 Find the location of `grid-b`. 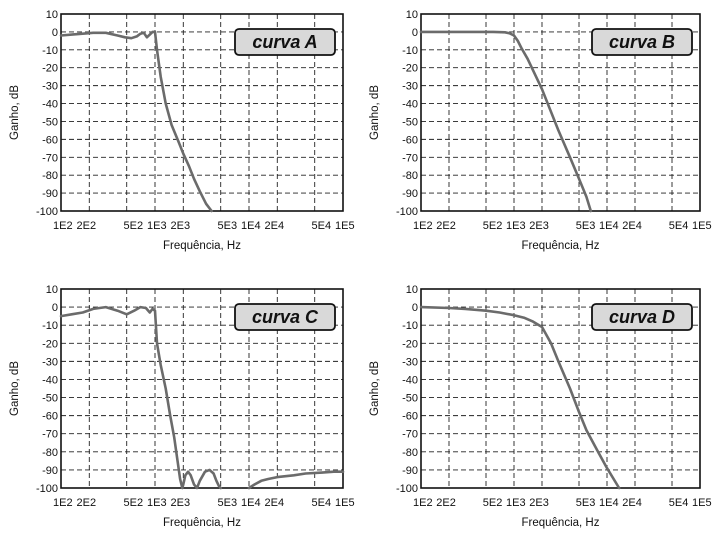

grid-b is located at coordinates (560, 112).